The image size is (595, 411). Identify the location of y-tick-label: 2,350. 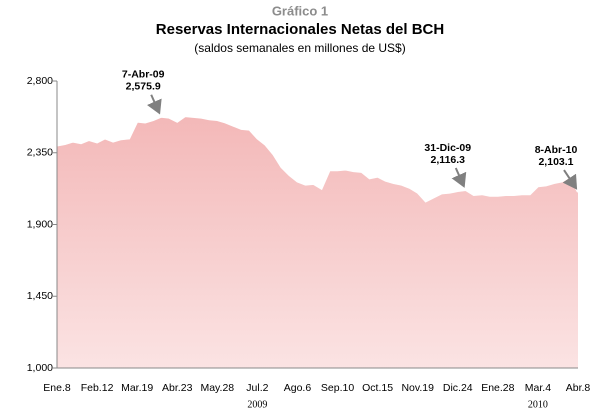
(40, 153).